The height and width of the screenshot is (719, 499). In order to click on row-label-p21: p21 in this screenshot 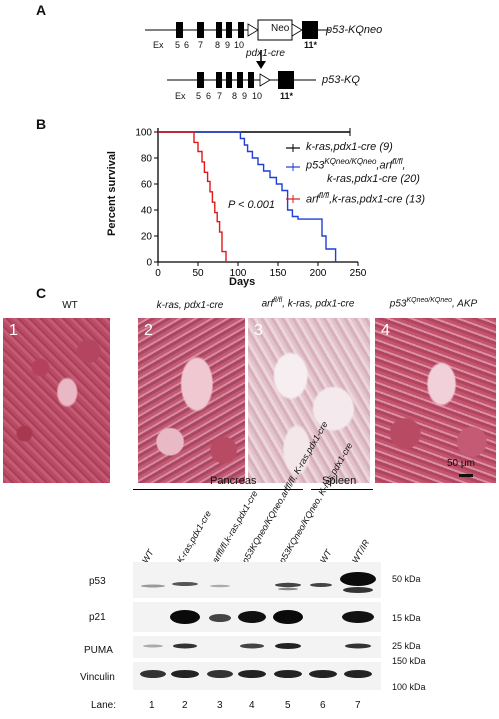, I will do `click(97, 617)`.